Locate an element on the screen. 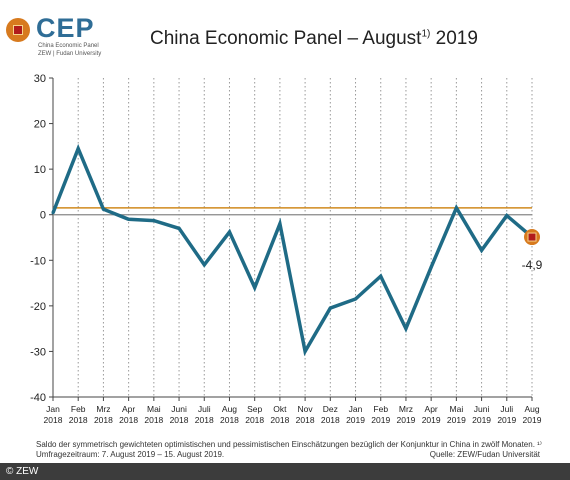  cep-logo-icon is located at coordinates (18, 30).